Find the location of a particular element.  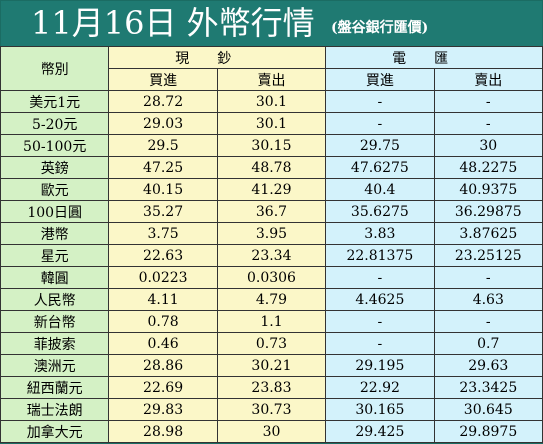

header-banner: 11月16日 外幣行情 (盤谷銀行匯價) is located at coordinates (271, 23).